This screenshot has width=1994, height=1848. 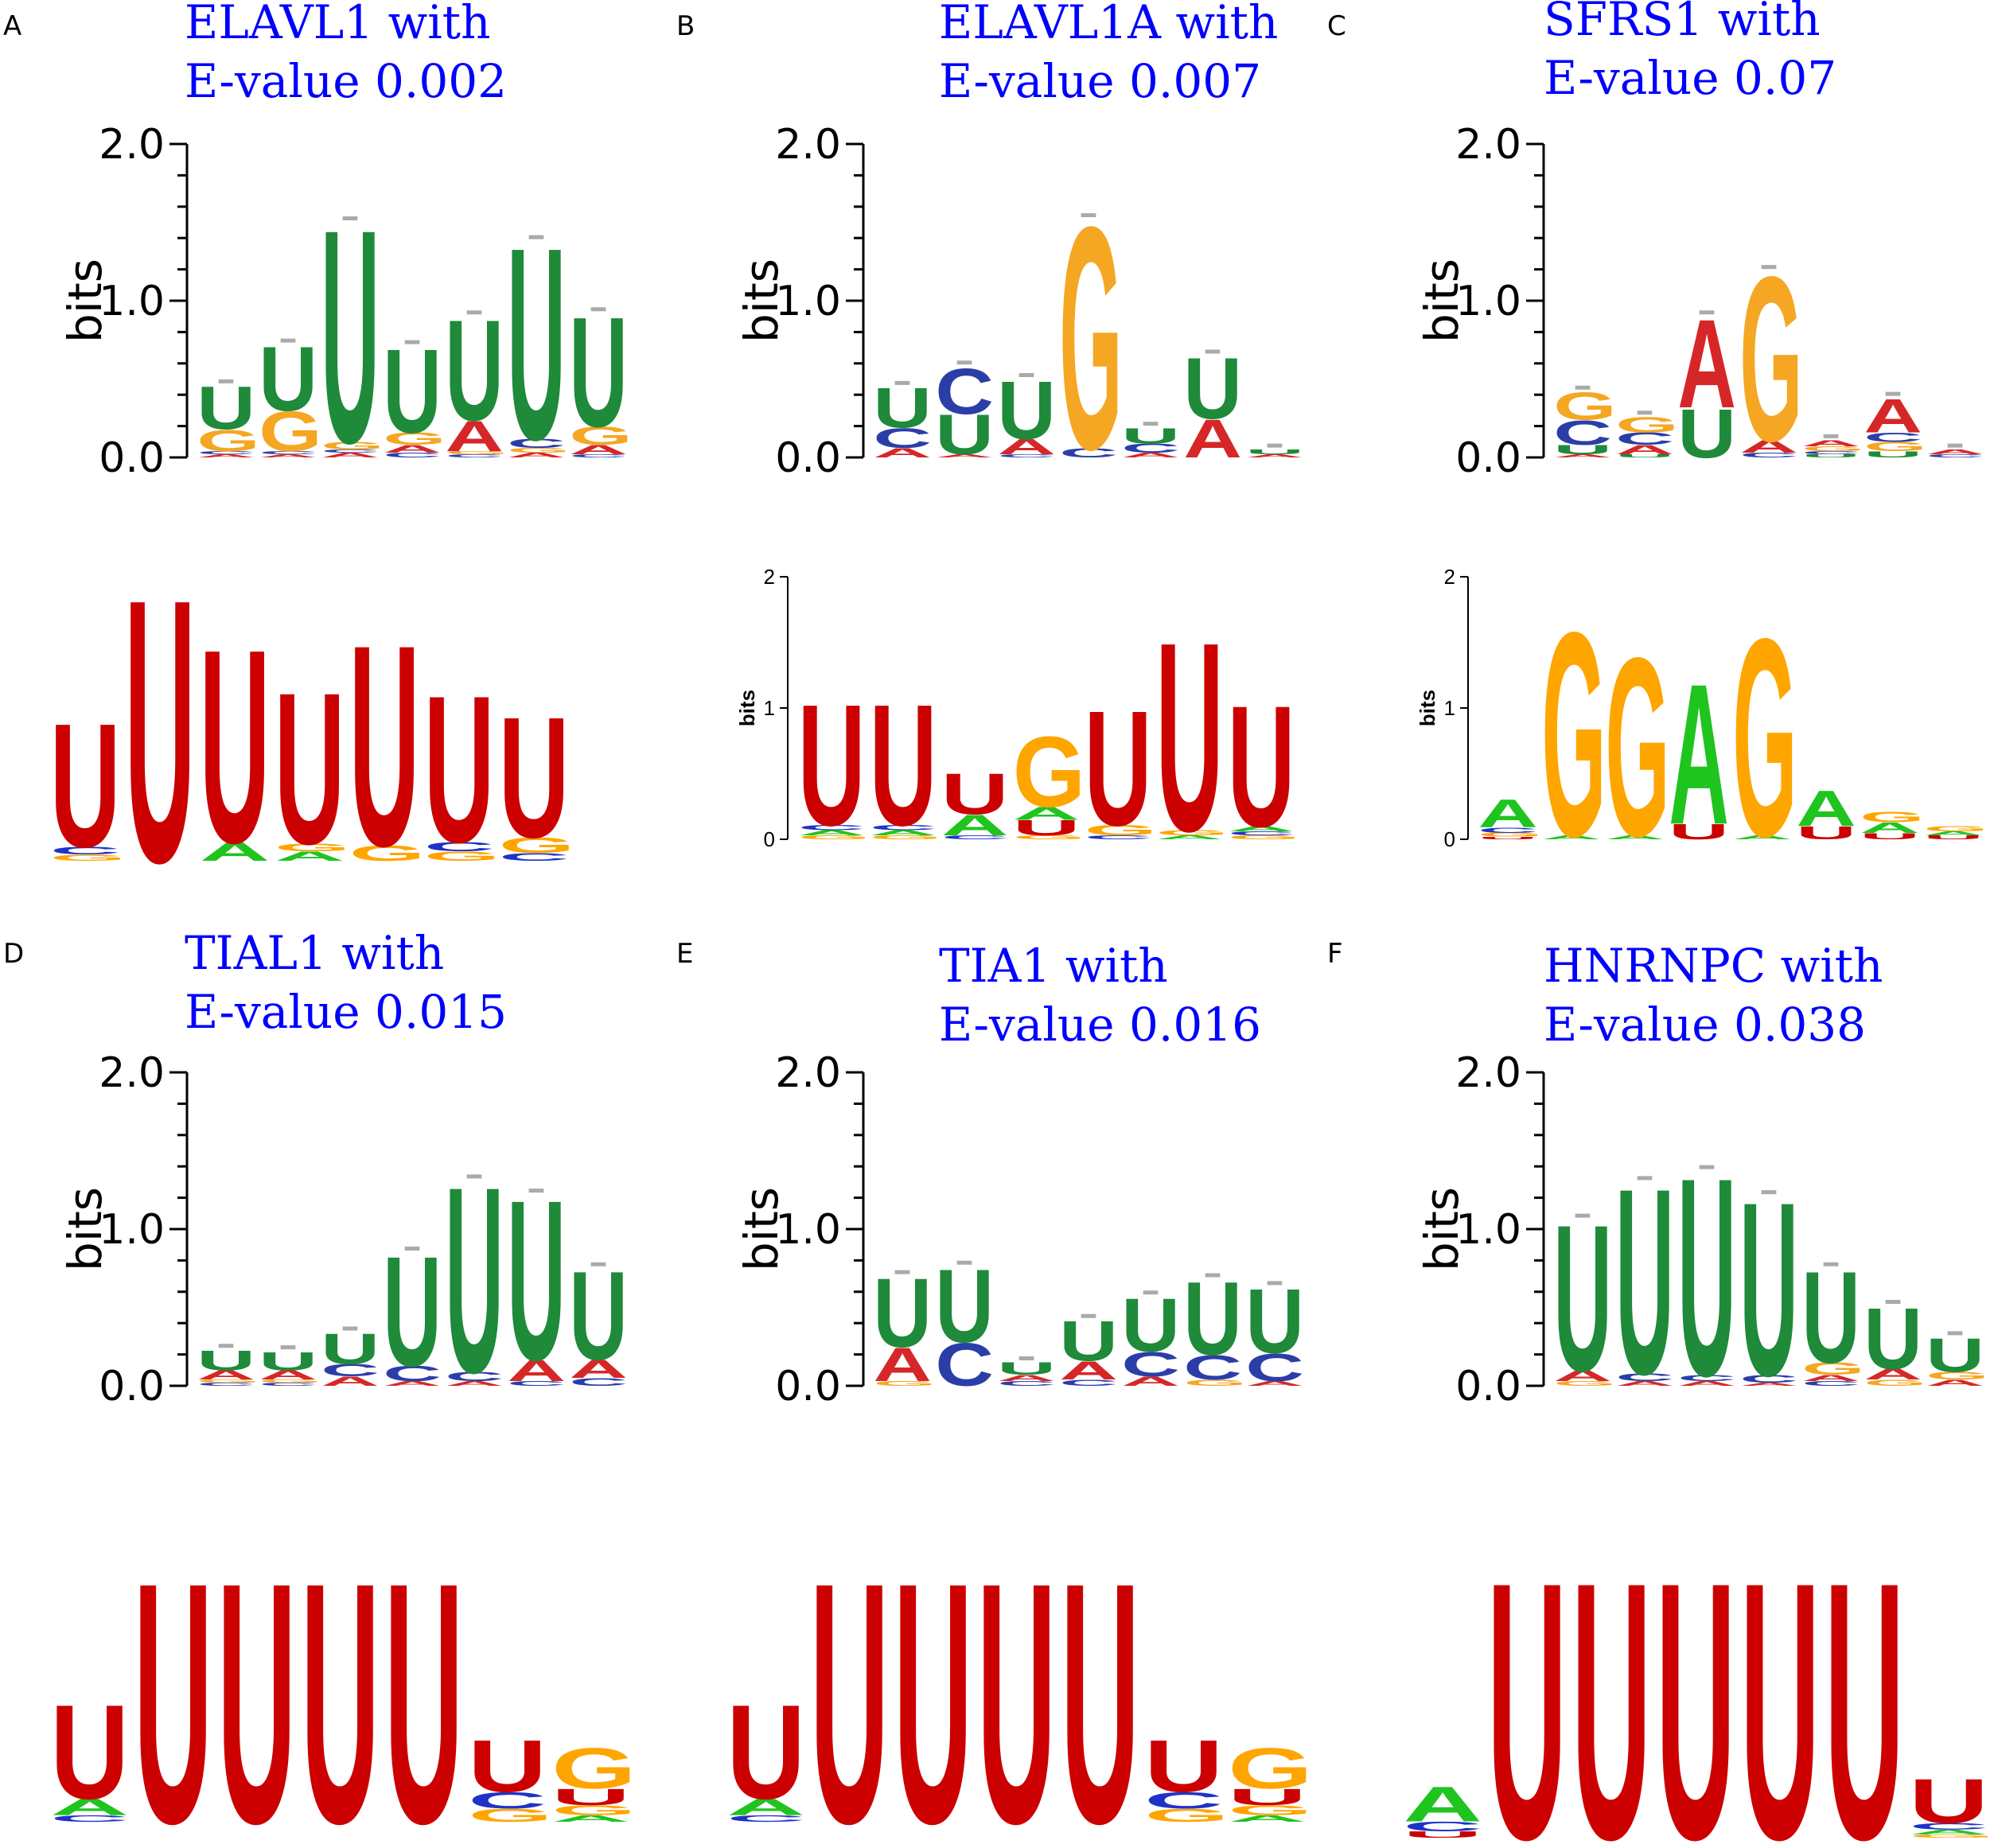 I want to click on panel-letter: B, so click(x=685, y=26).